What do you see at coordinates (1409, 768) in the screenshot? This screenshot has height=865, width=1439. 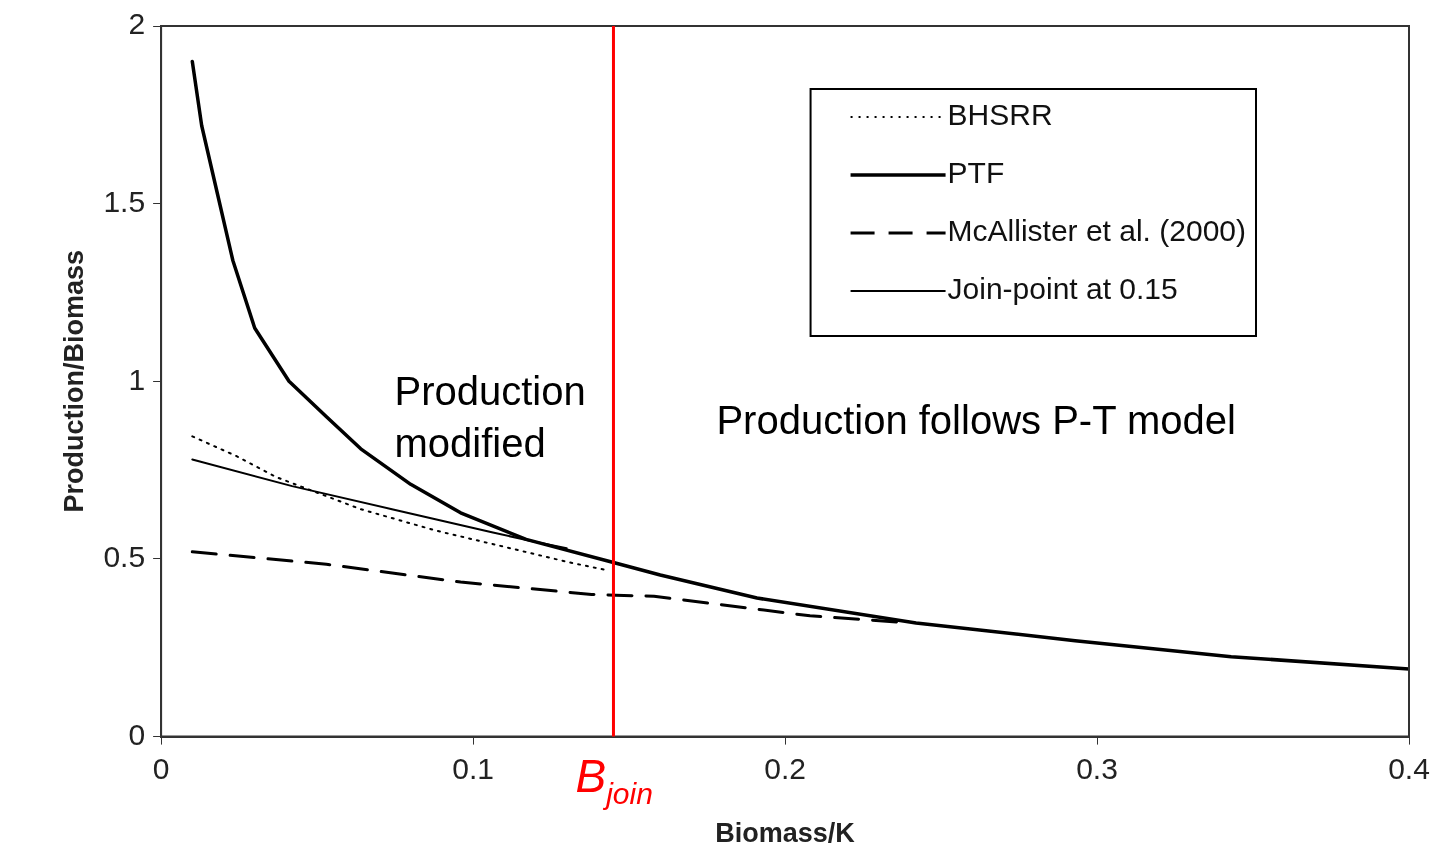 I see `x-tick-label: 0.4` at bounding box center [1409, 768].